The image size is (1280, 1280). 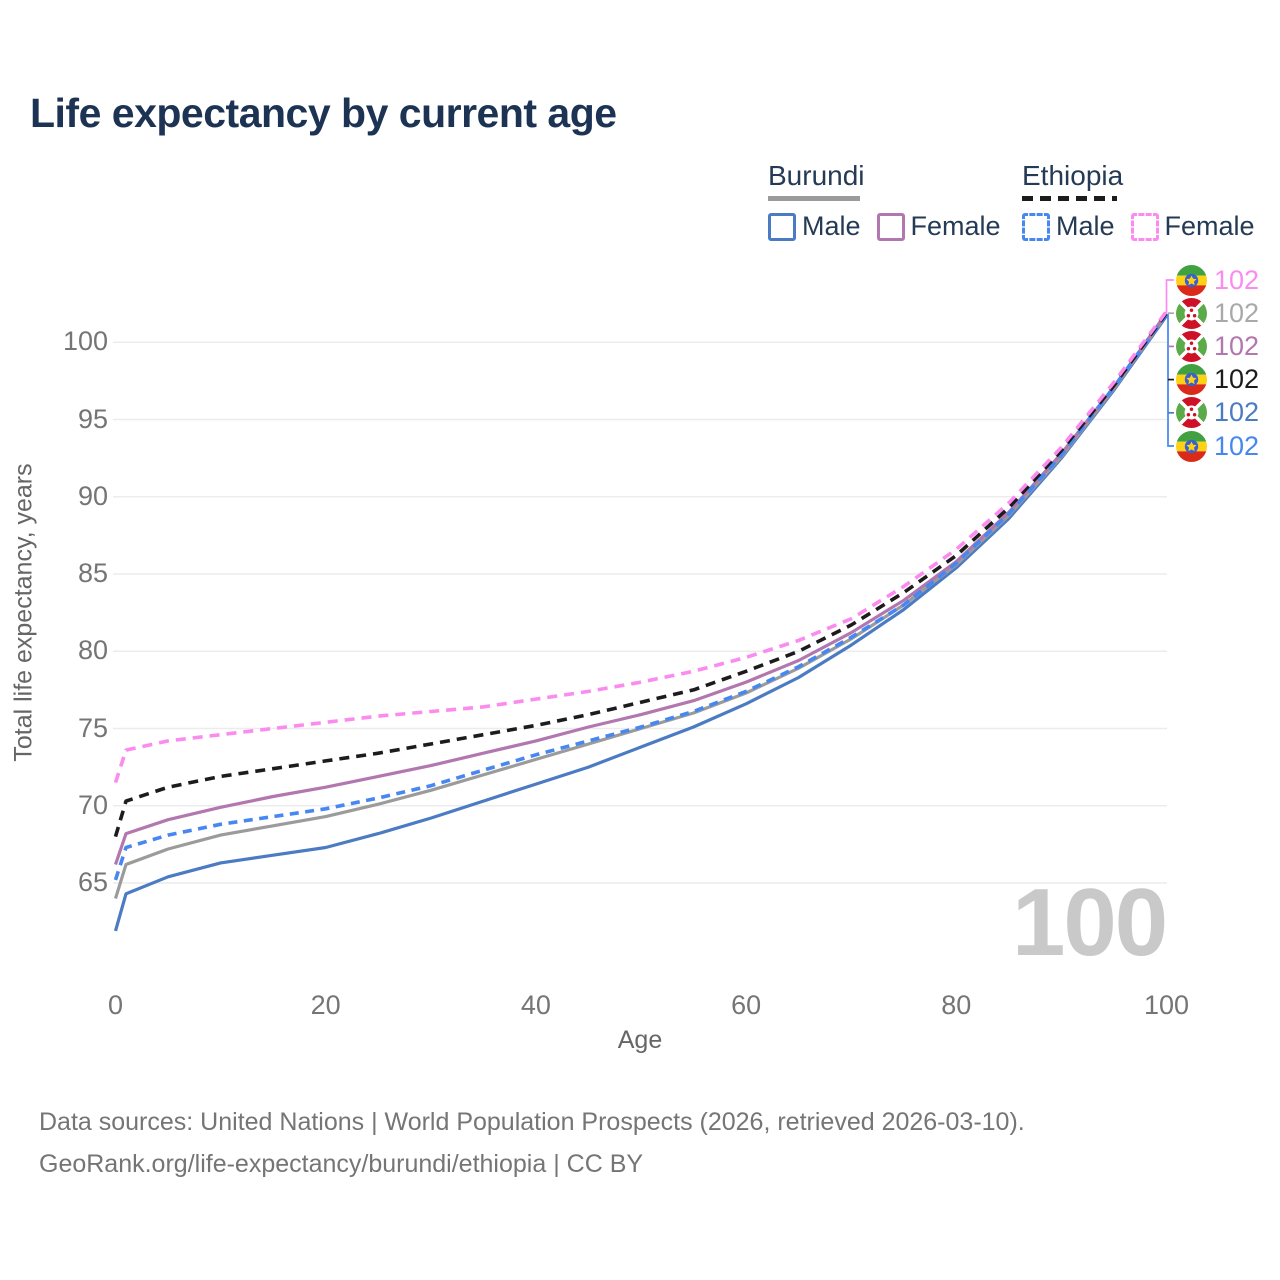 I want to click on end-label-burundi-both-sexes: 102, so click(x=1217, y=313).